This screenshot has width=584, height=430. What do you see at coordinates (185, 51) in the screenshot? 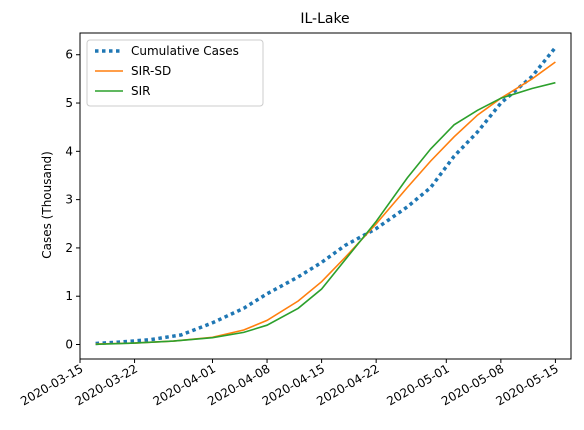
I see `legend-label: Cumulative Cases` at bounding box center [185, 51].